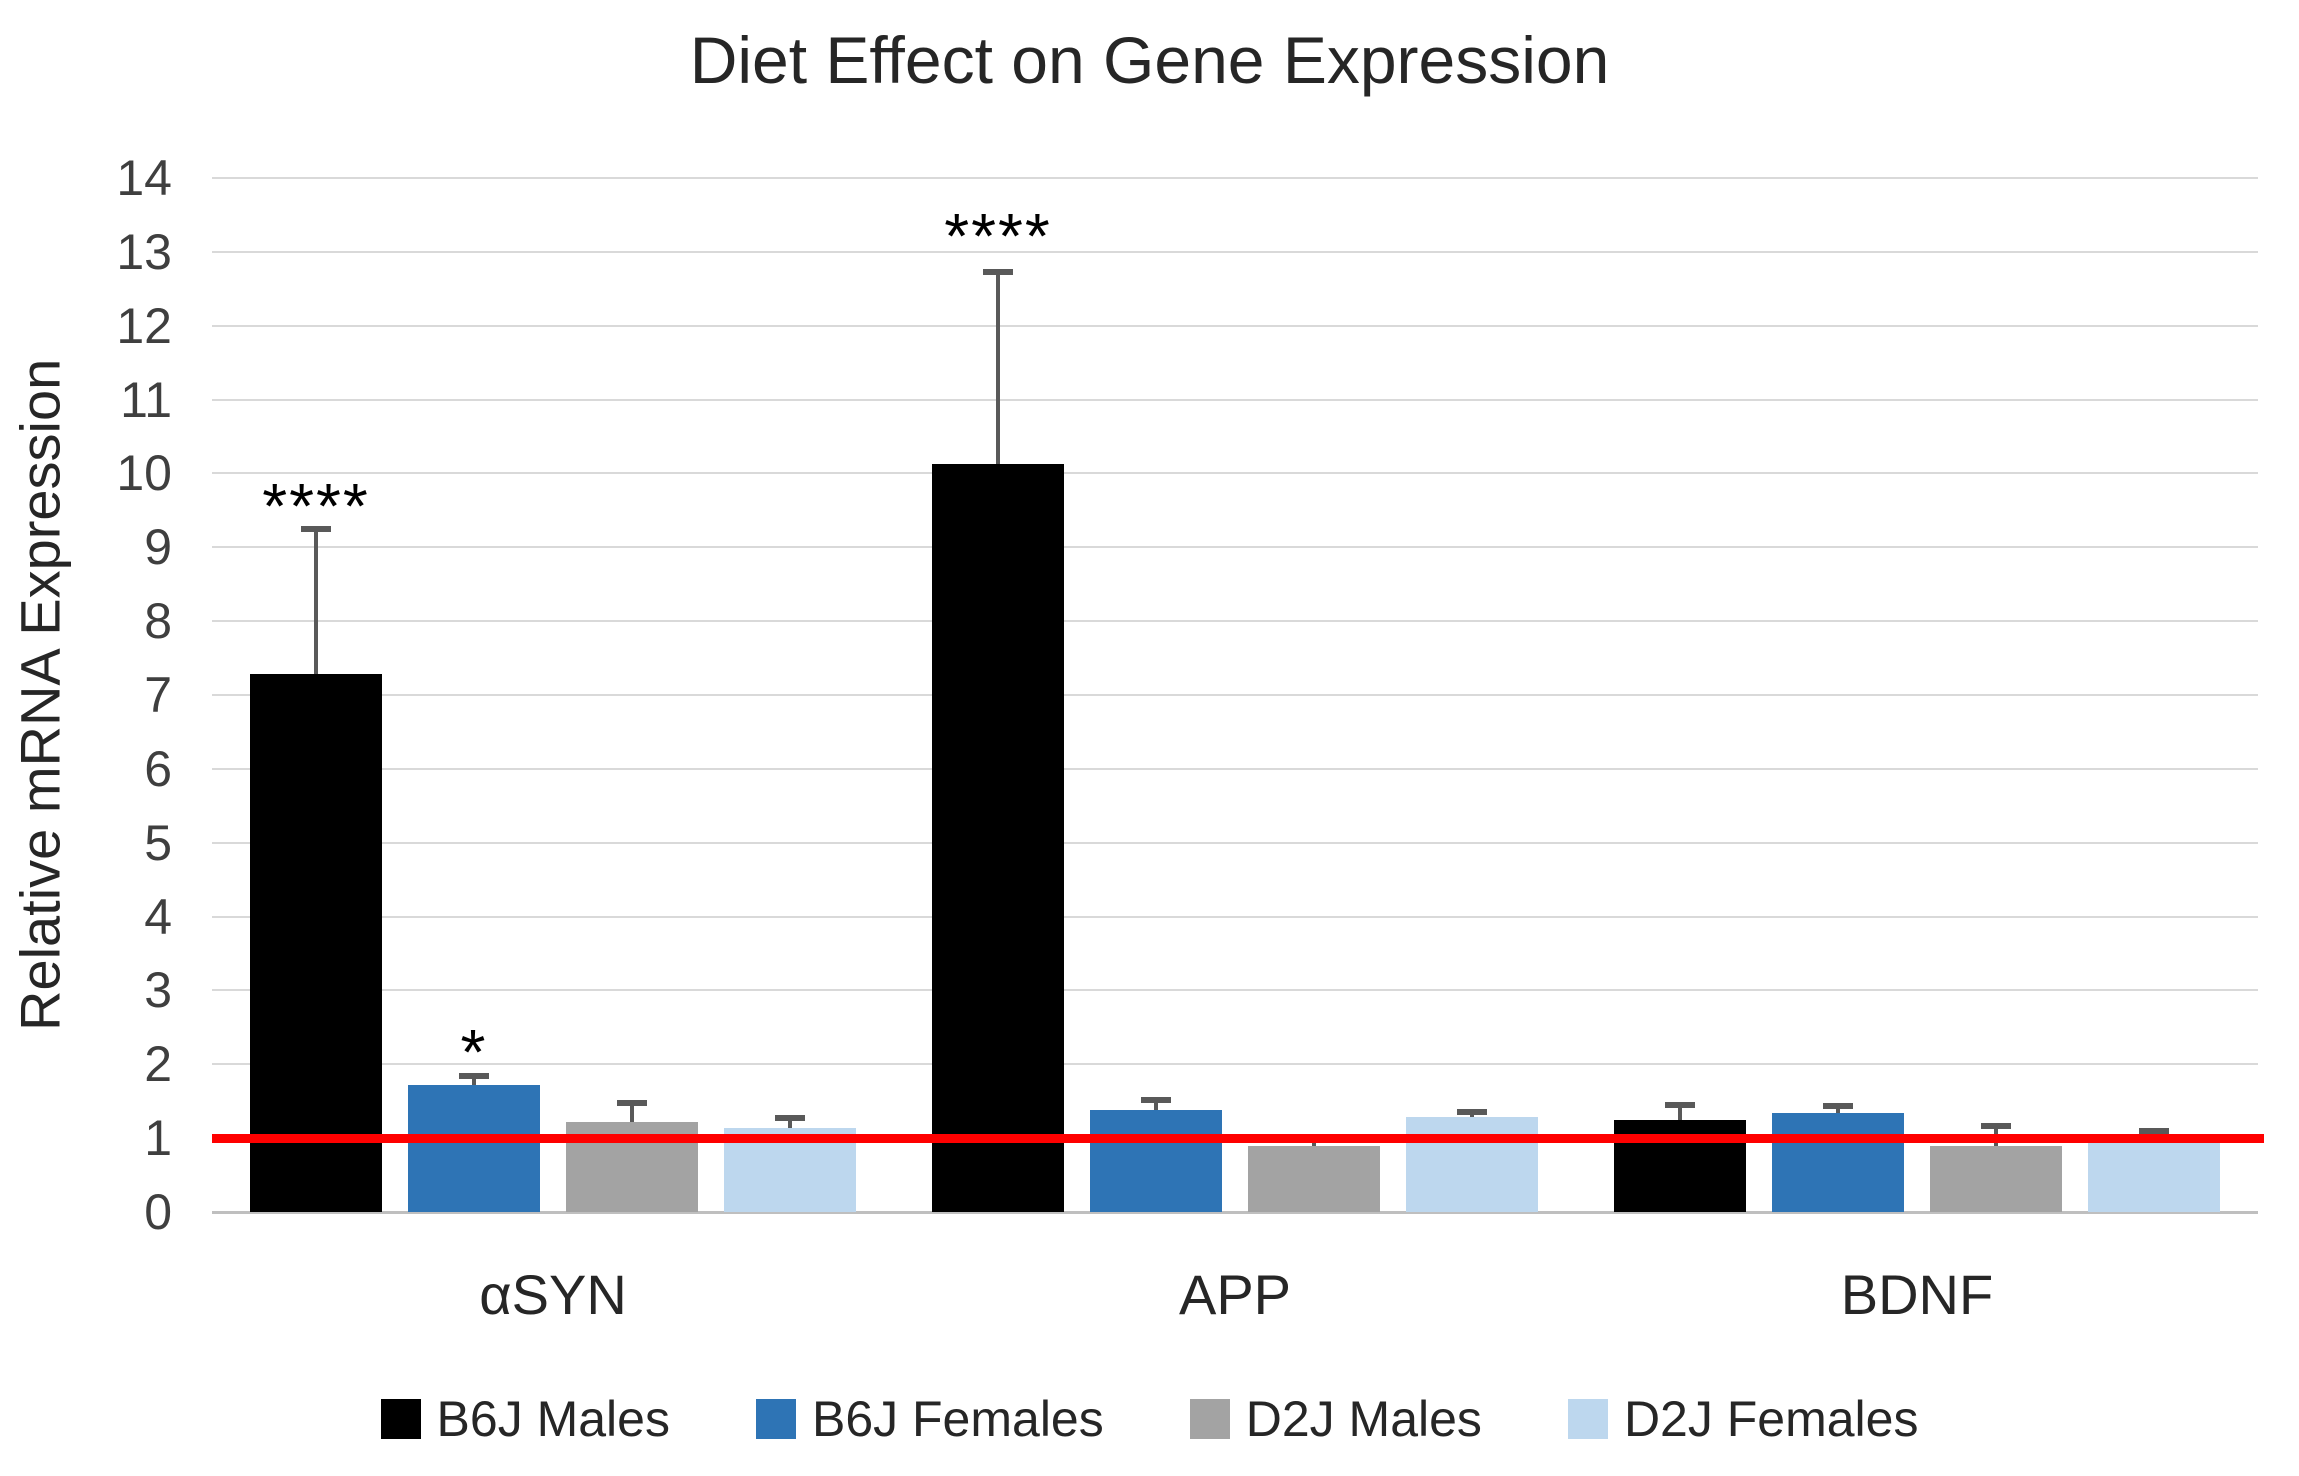  I want to click on legend-label-d2j-males: D2J Males, so click(1363, 1419).